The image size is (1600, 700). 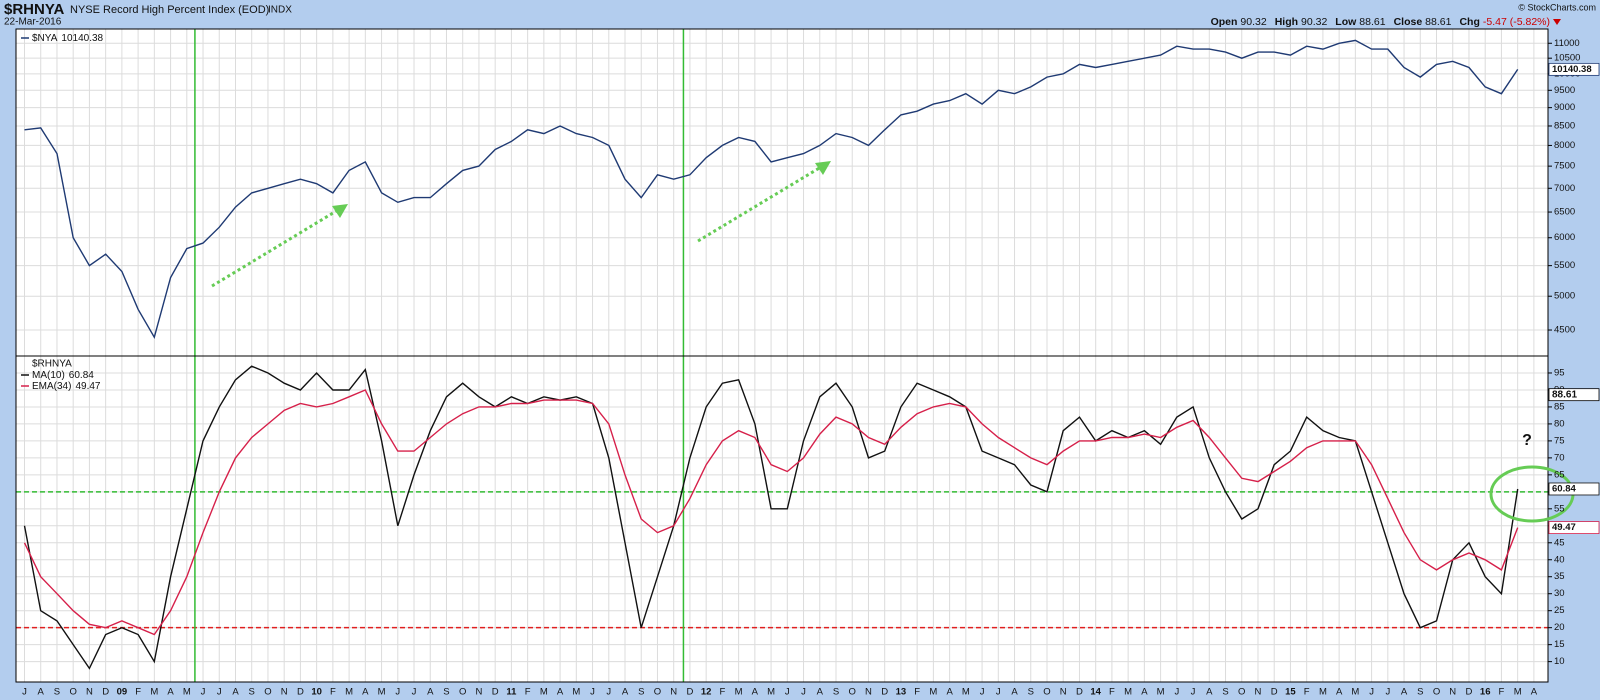 What do you see at coordinates (1559, 644) in the screenshot?
I see `y-tick-label: 15` at bounding box center [1559, 644].